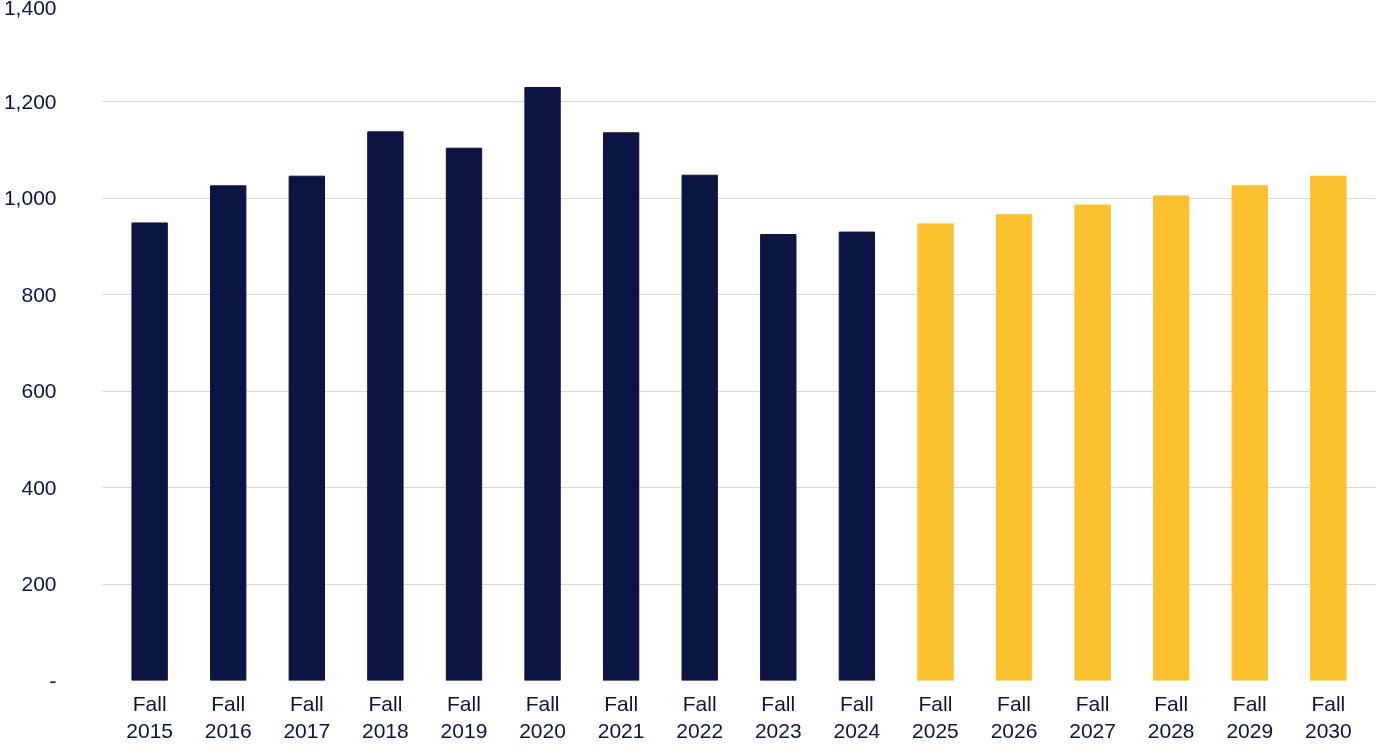 Image resolution: width=1393 pixels, height=752 pixels. What do you see at coordinates (778, 717) in the screenshot?
I see `x-tick-label: Fall 2023` at bounding box center [778, 717].